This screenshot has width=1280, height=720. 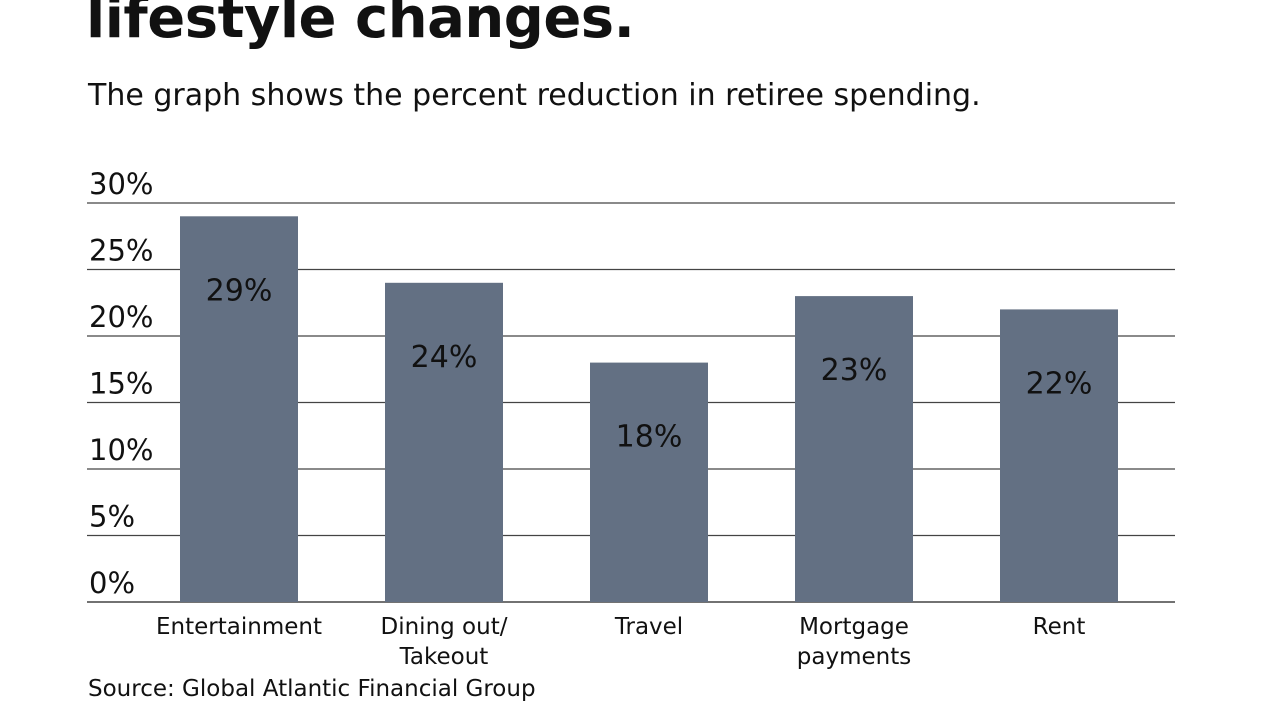 I want to click on x-category-label: Takeout, so click(x=444, y=657).